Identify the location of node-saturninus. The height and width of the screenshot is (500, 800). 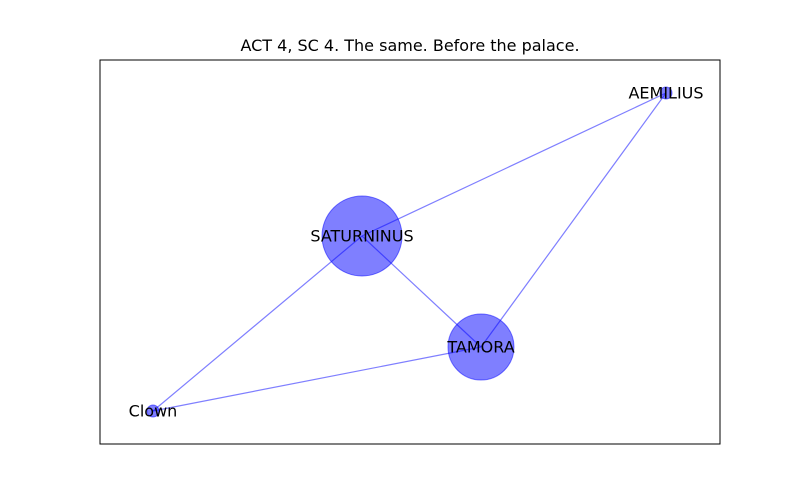
(362, 236).